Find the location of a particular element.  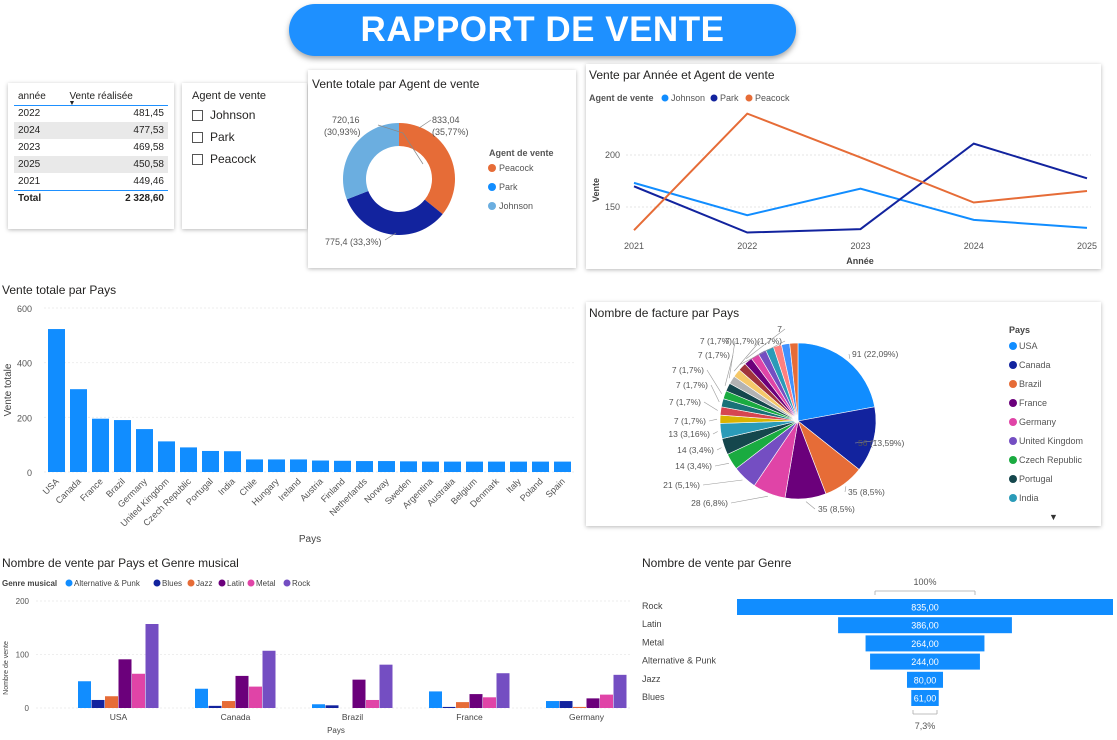

pie-legend-item: Canada is located at coordinates (1035, 365).